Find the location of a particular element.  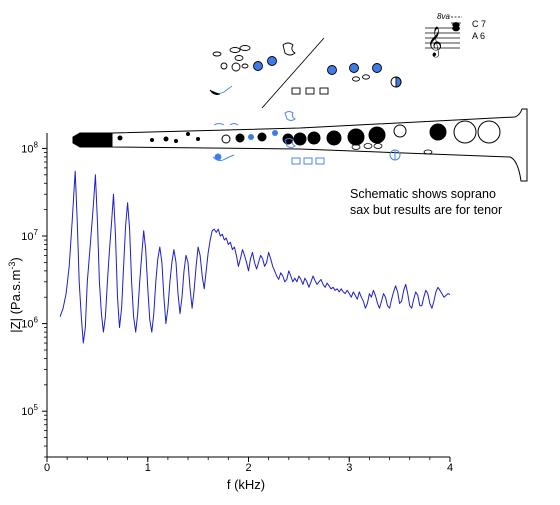

y-tick-label-exponent: 8 is located at coordinates (36, 144).